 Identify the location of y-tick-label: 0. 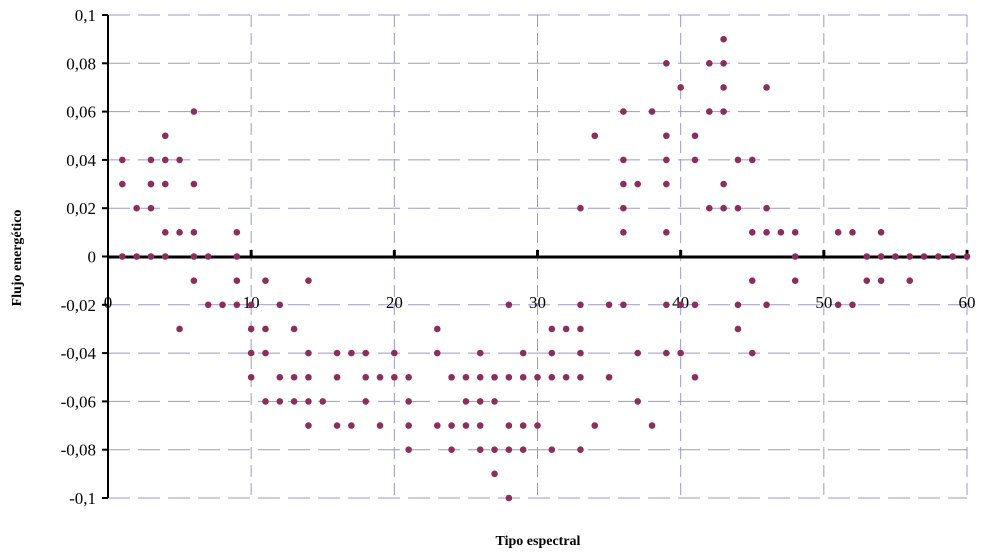
(92, 257).